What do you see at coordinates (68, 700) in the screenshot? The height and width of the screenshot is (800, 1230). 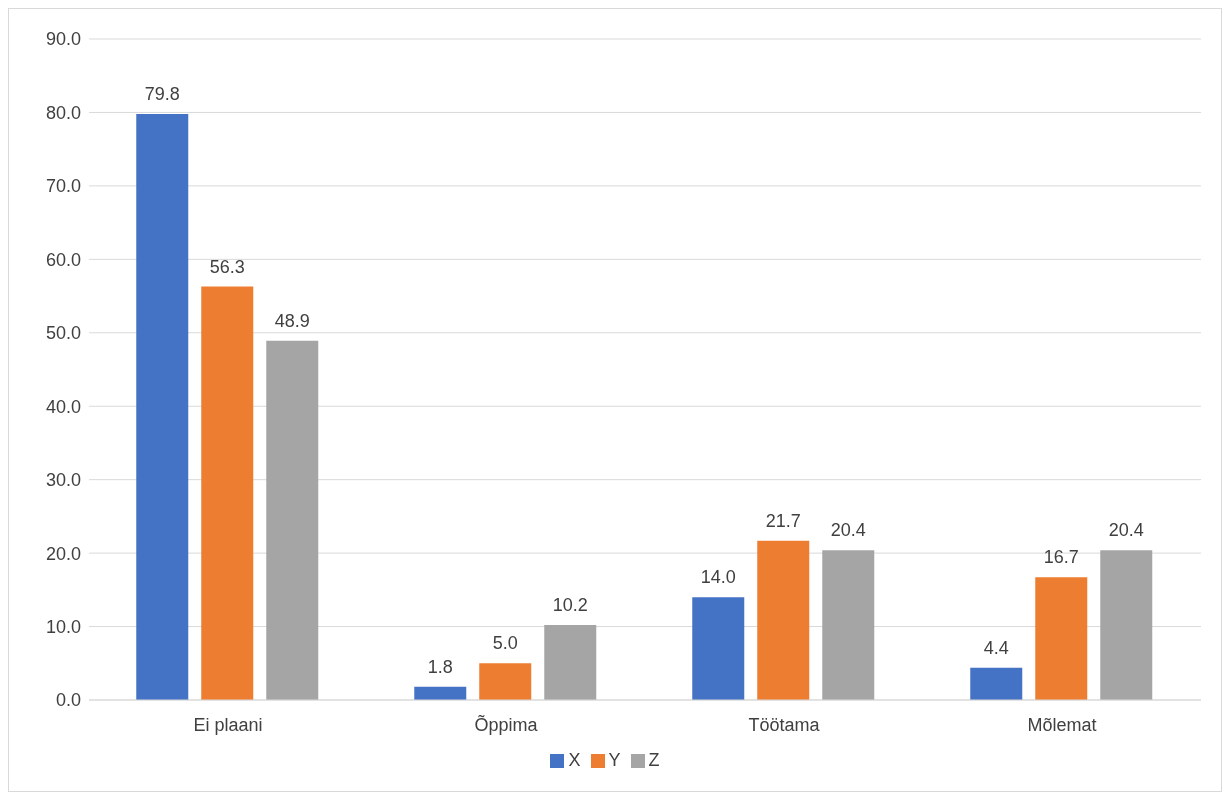 I see `y-tick-label: 0.0` at bounding box center [68, 700].